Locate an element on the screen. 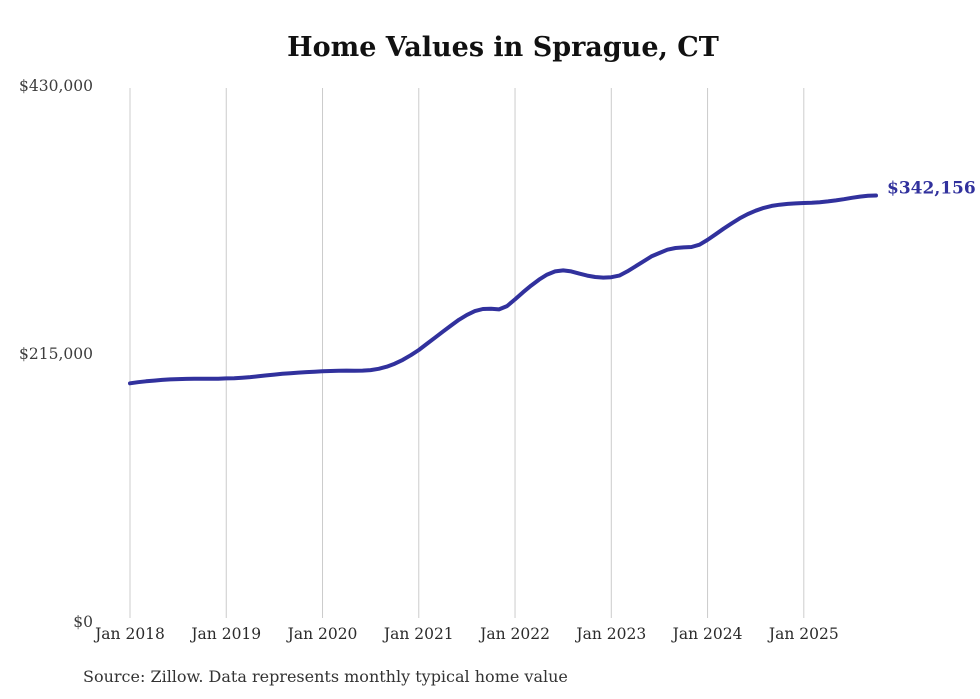 This screenshot has width=980, height=699. x-tick-label: Jan 2025 is located at coordinates (803, 634).